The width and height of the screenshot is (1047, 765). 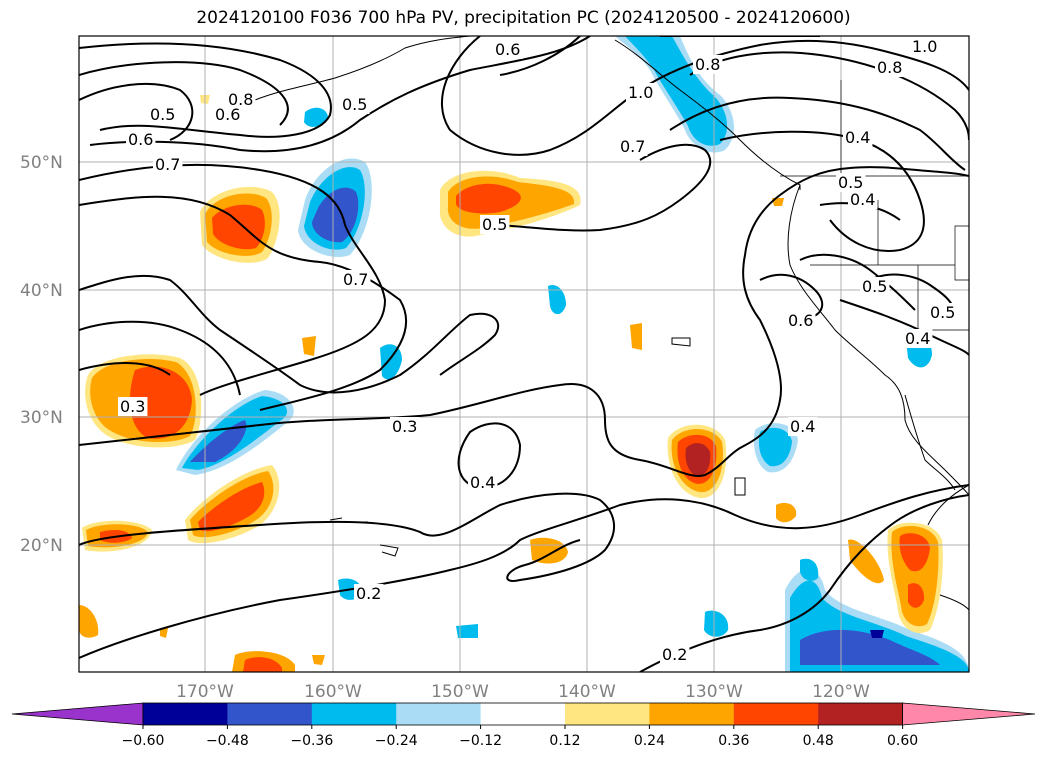 What do you see at coordinates (460, 692) in the screenshot?
I see `lon-label: 150°W` at bounding box center [460, 692].